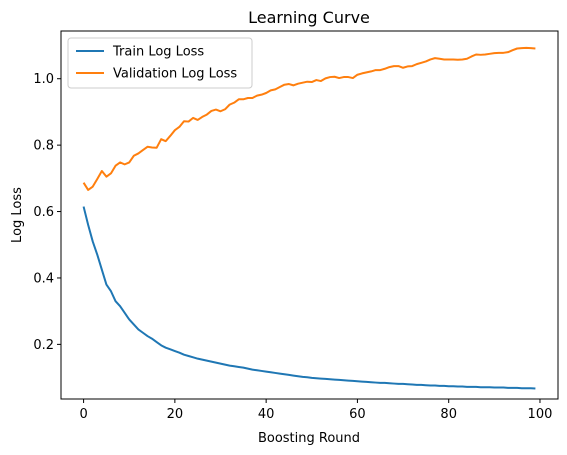  I want to click on legend-label-validation: Validation Log Loss, so click(175, 74).